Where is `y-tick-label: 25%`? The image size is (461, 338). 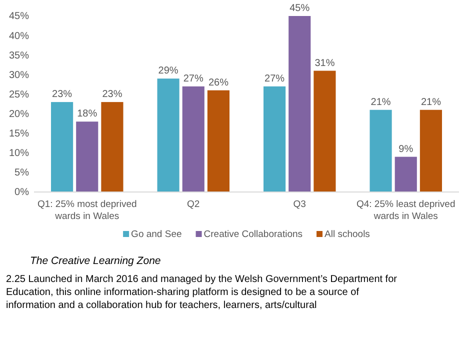
y-tick-label: 25% is located at coordinates (19, 94).